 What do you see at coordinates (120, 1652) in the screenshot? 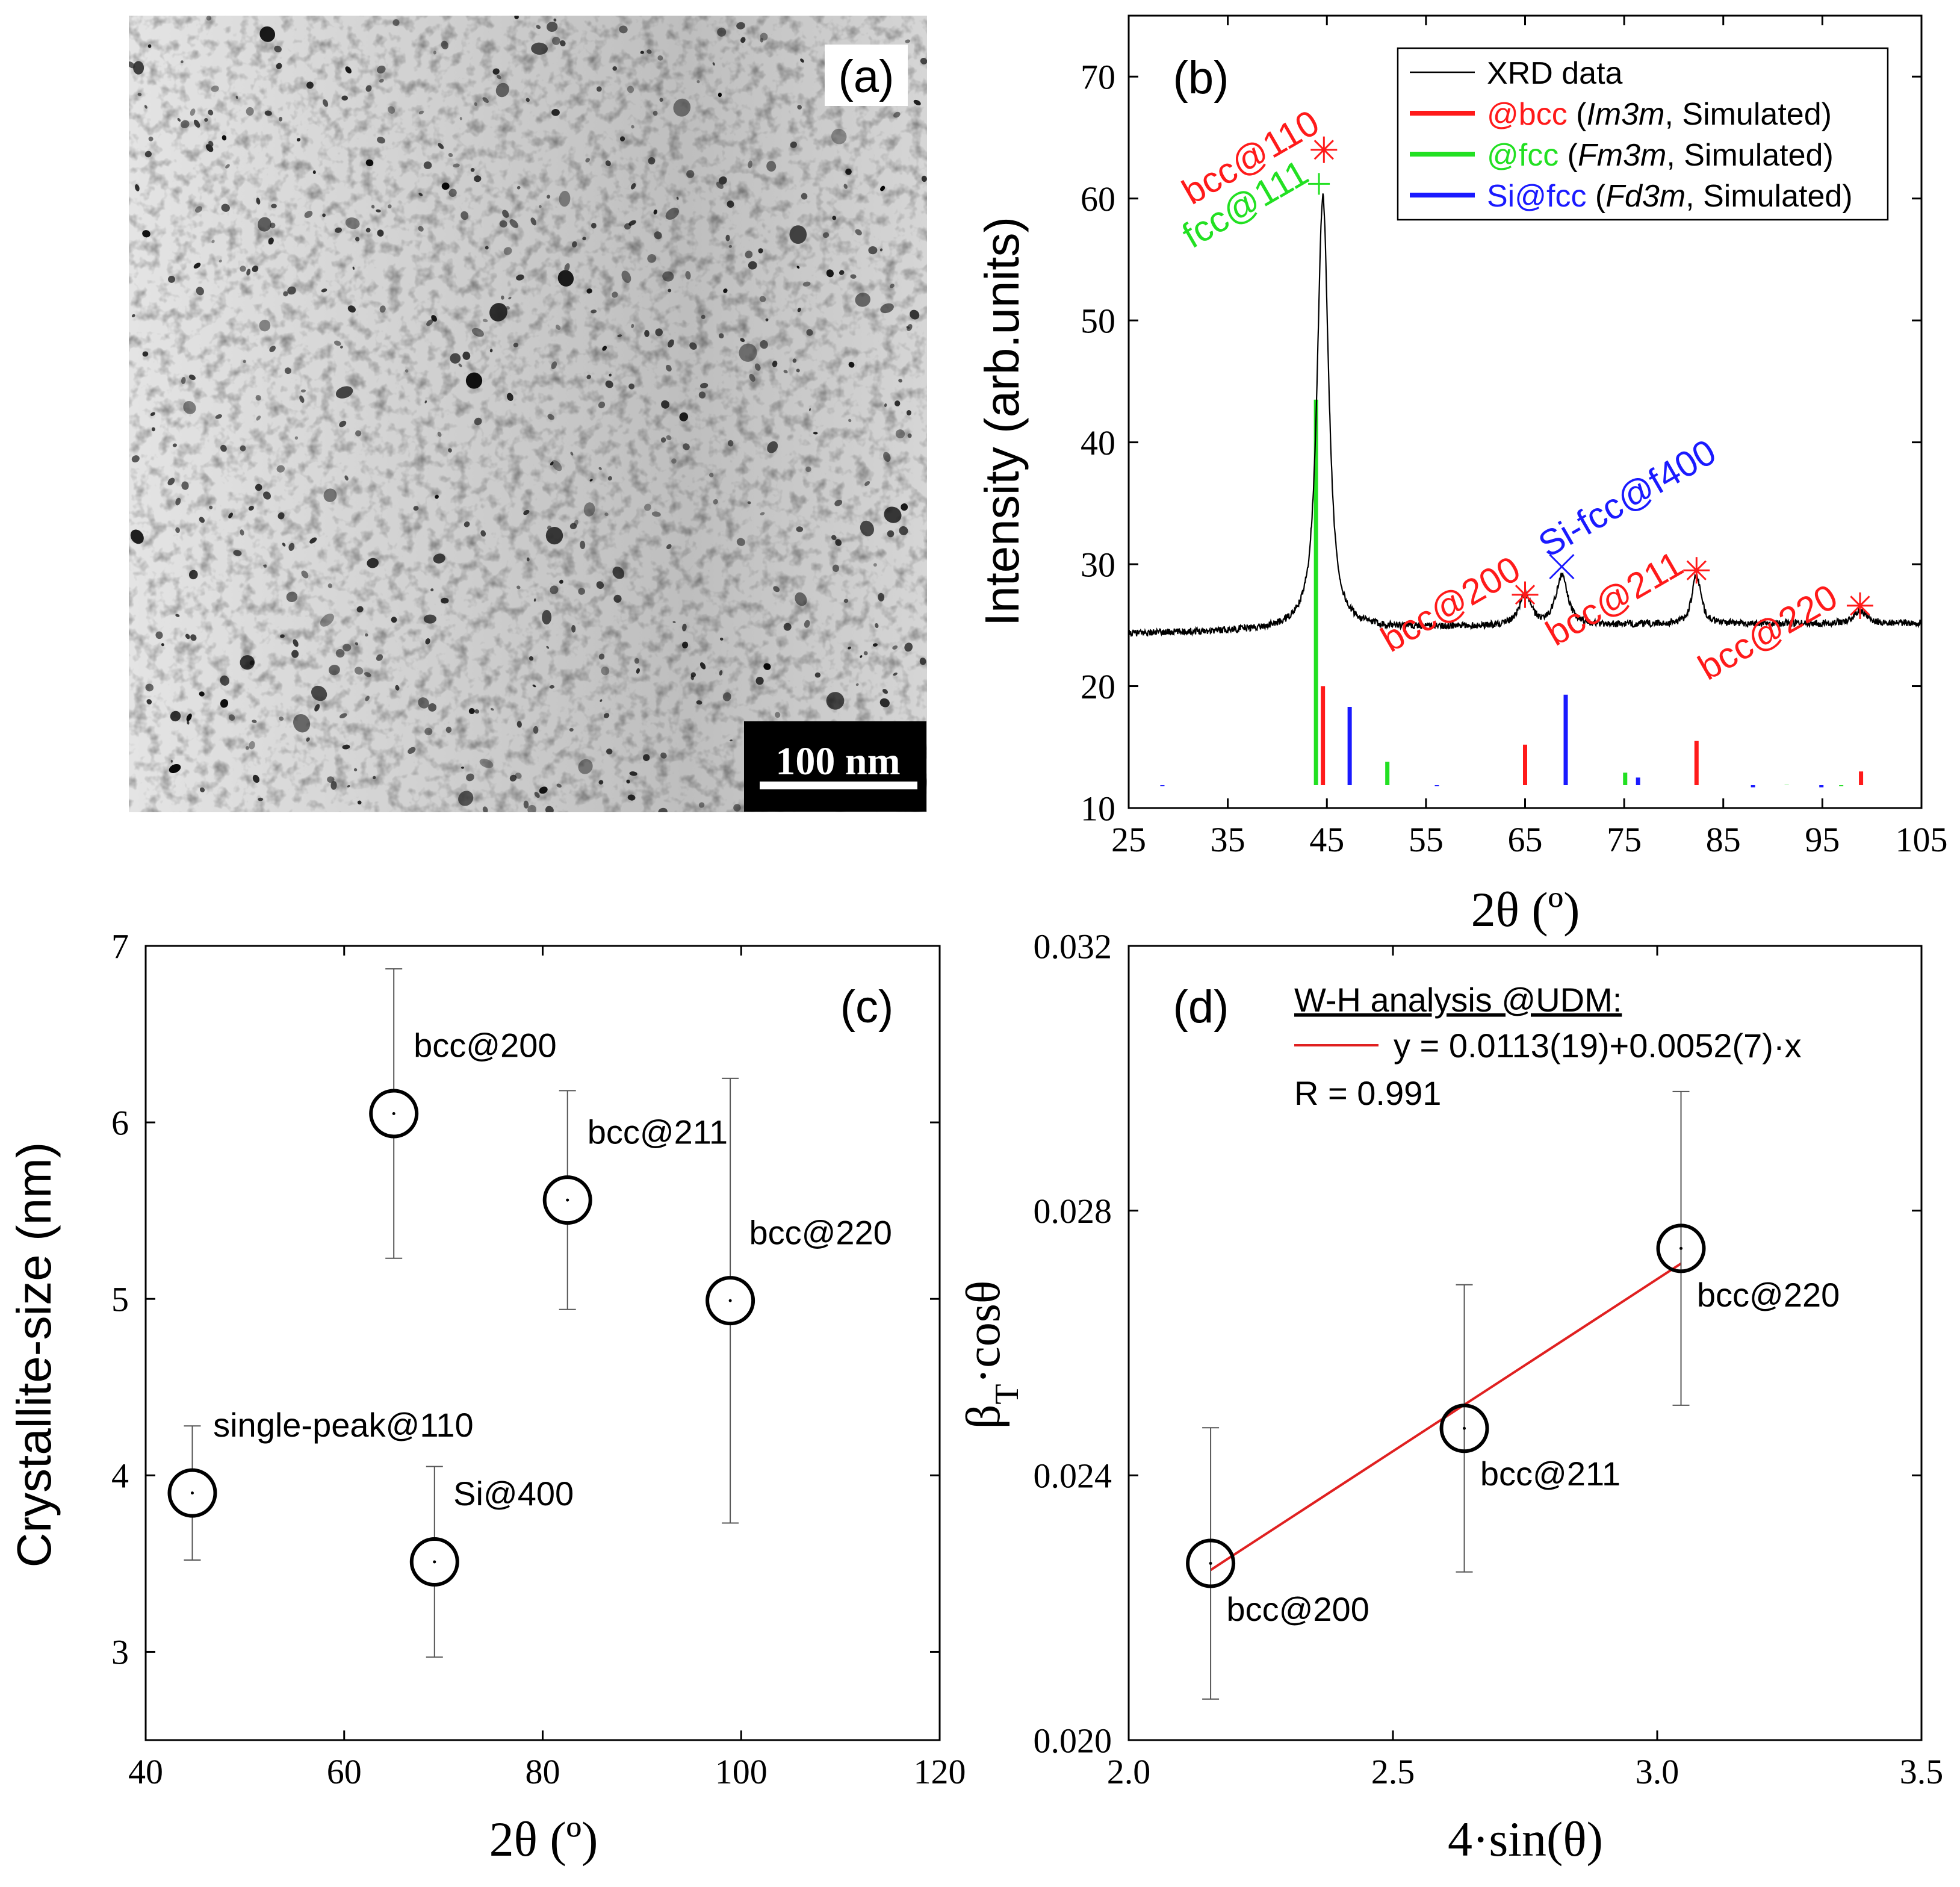
I see `y-tick-label: 3` at bounding box center [120, 1652].